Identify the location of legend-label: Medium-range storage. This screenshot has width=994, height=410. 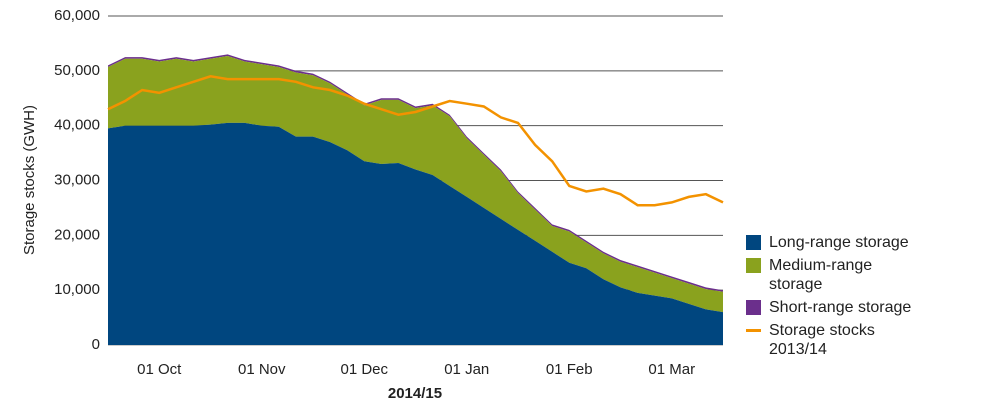
(821, 275).